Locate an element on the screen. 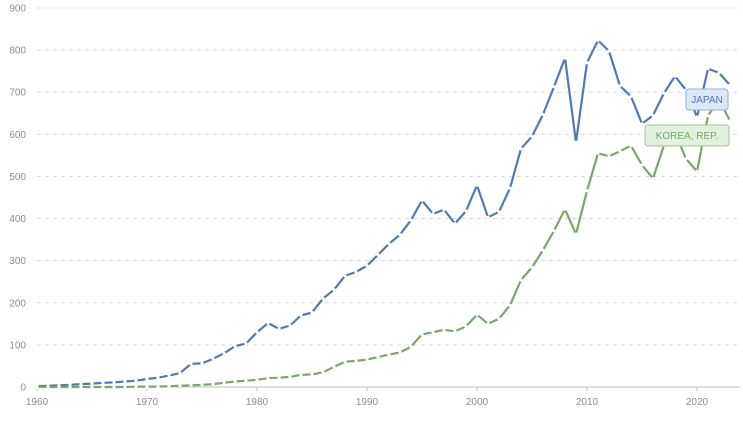 The width and height of the screenshot is (743, 441). data-point-japan-1989 is located at coordinates (356, 272).